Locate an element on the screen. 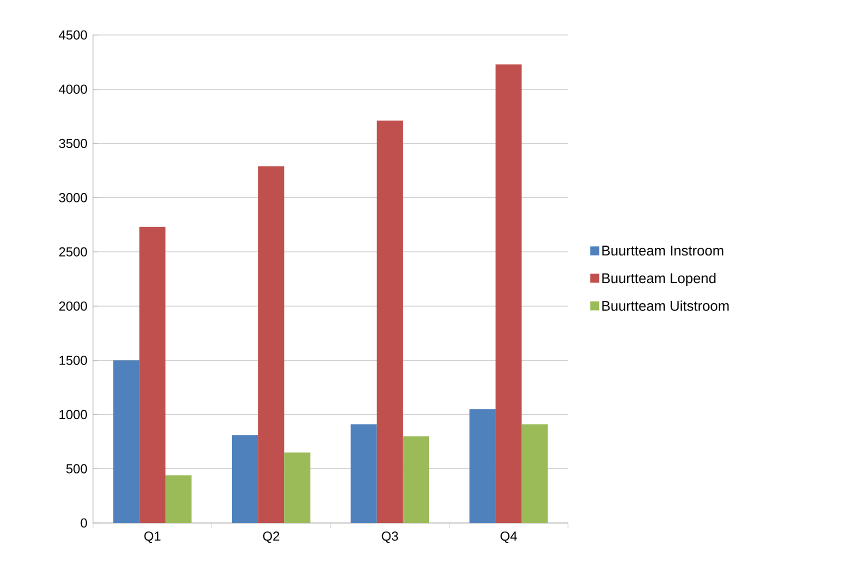 The image size is (842, 572). legend-label: Buurtteam Uitstroom is located at coordinates (665, 305).